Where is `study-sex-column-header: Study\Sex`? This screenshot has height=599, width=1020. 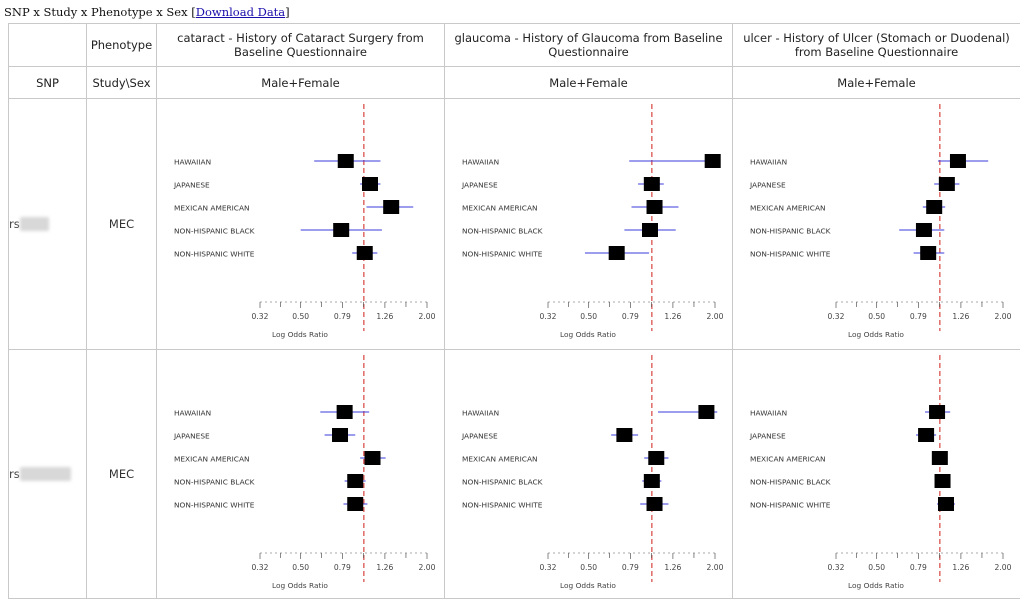 study-sex-column-header: Study\Sex is located at coordinates (122, 83).